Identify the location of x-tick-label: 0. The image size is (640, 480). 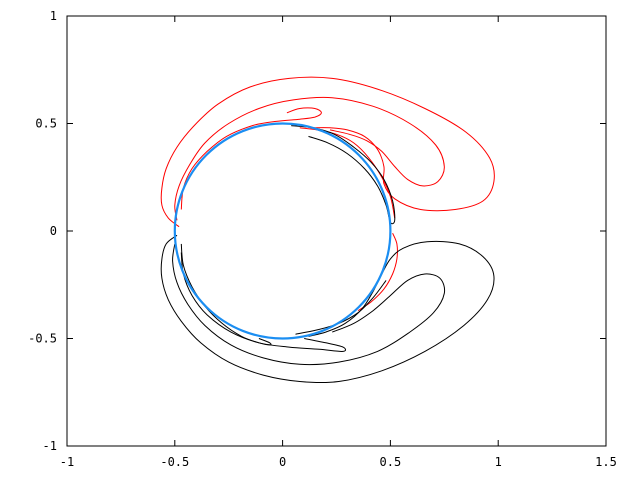
(282, 462).